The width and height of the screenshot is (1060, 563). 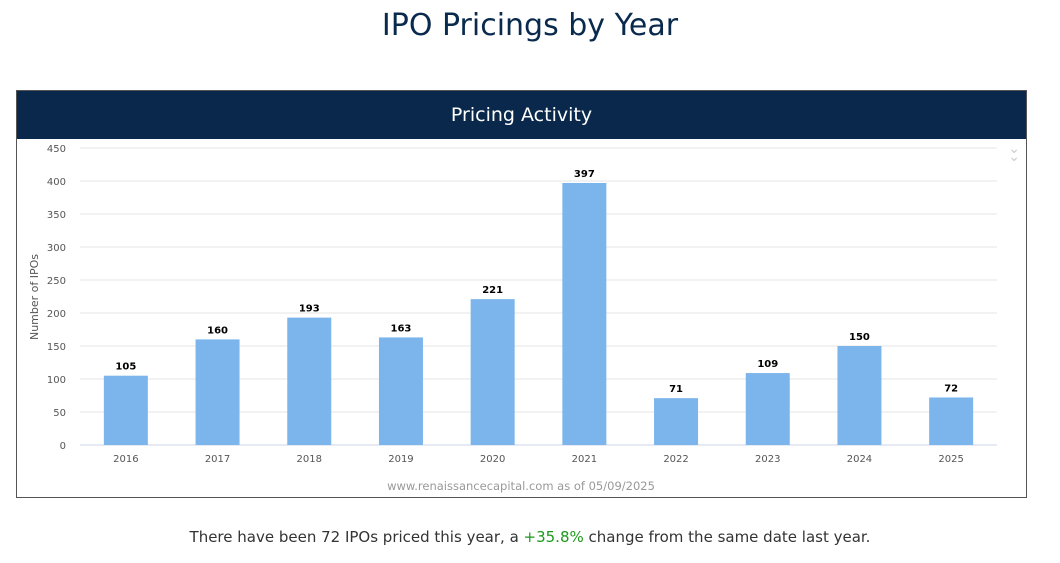 I want to click on bar-2022, so click(x=676, y=421).